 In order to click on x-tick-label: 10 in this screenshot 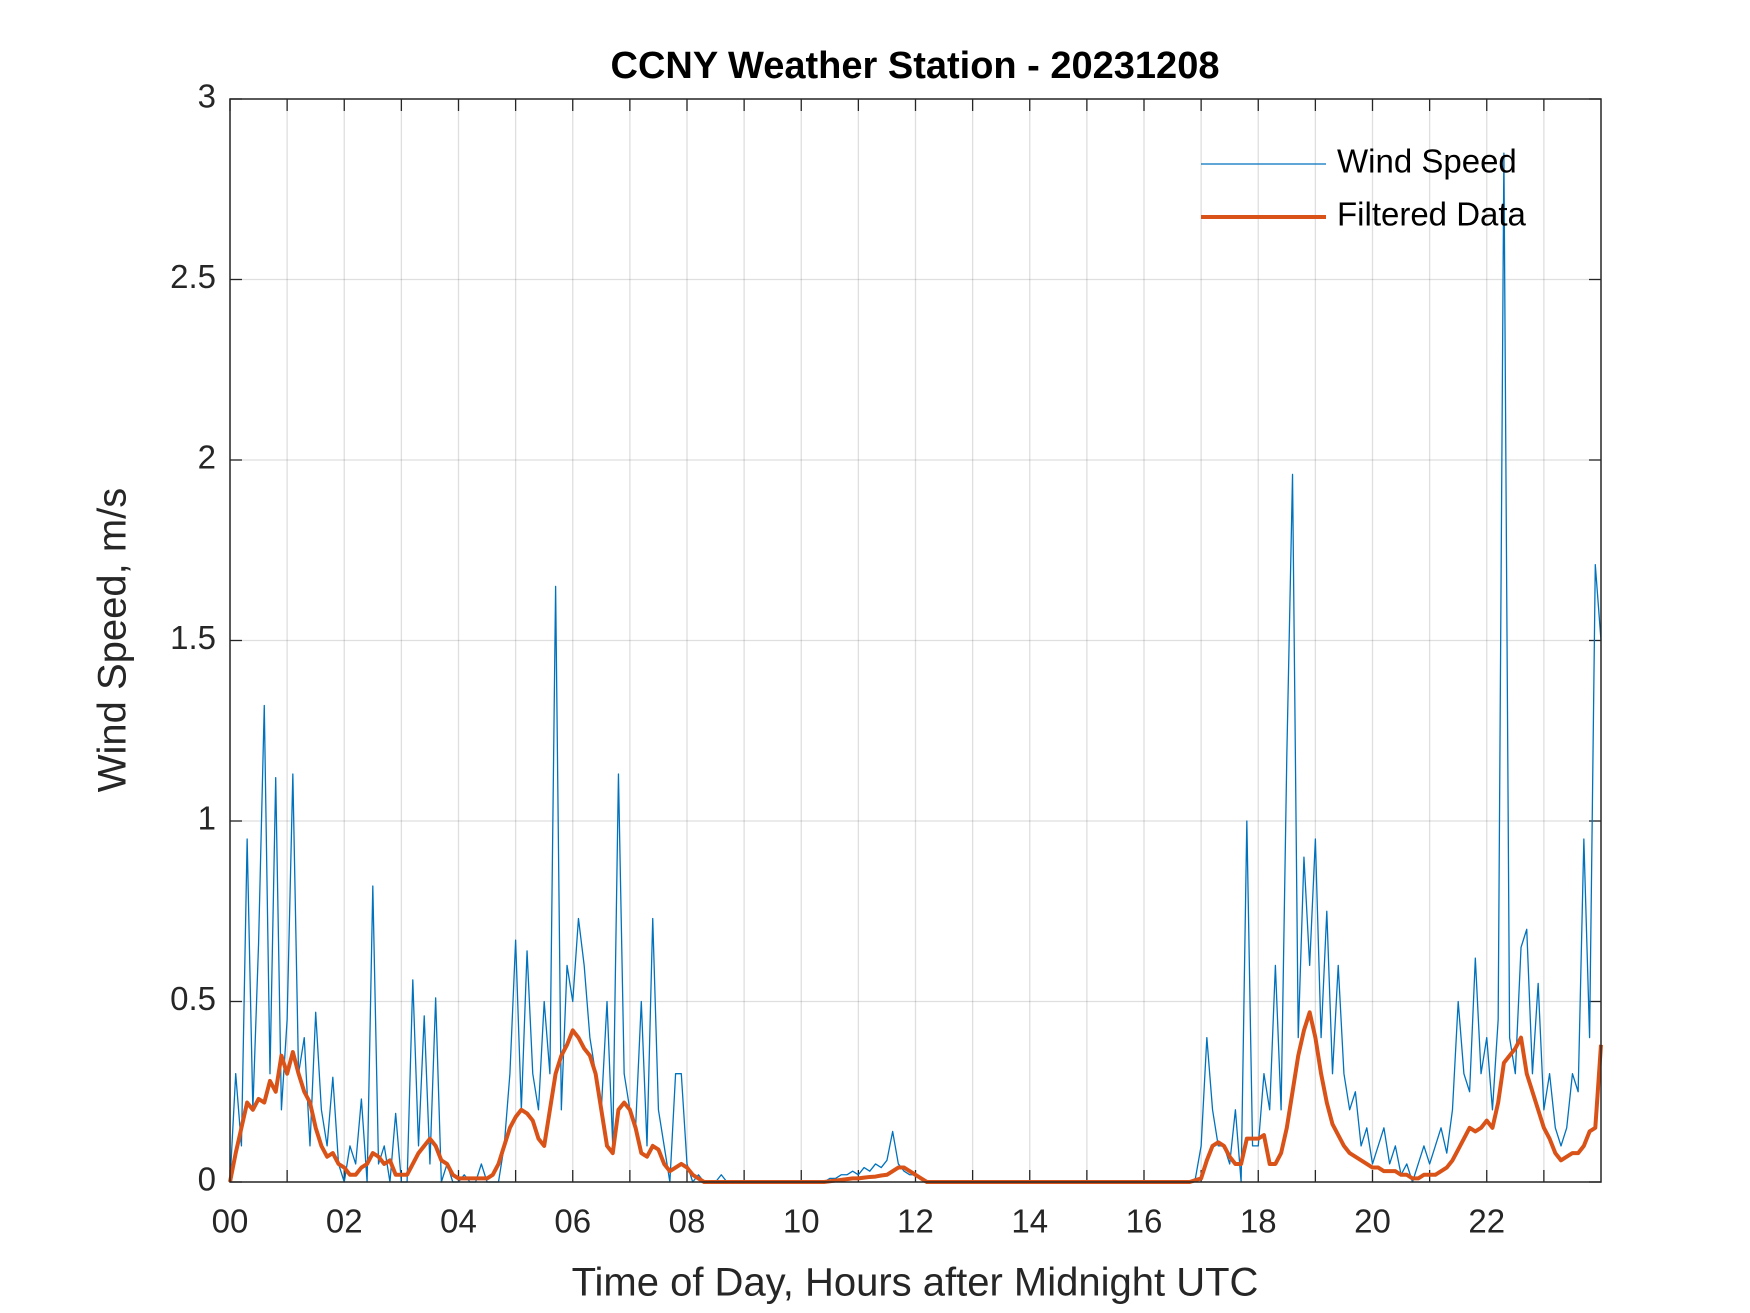, I will do `click(801, 1221)`.